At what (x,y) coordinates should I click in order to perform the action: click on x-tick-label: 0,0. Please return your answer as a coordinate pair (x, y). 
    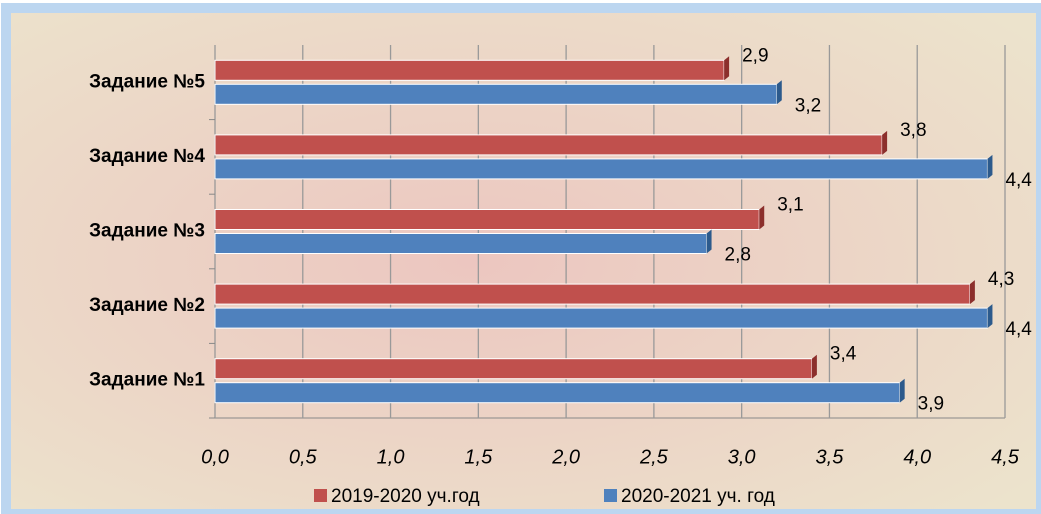
    Looking at the image, I should click on (215, 457).